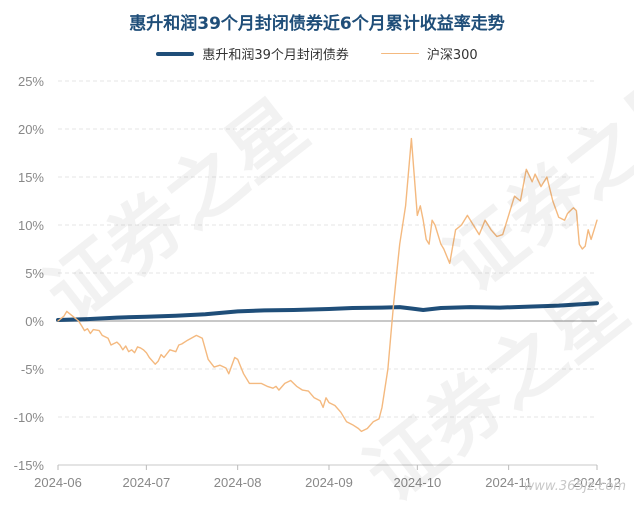 The width and height of the screenshot is (634, 522). Describe the element at coordinates (452, 55) in the screenshot. I see `legend-label-index: 沪深300` at that location.